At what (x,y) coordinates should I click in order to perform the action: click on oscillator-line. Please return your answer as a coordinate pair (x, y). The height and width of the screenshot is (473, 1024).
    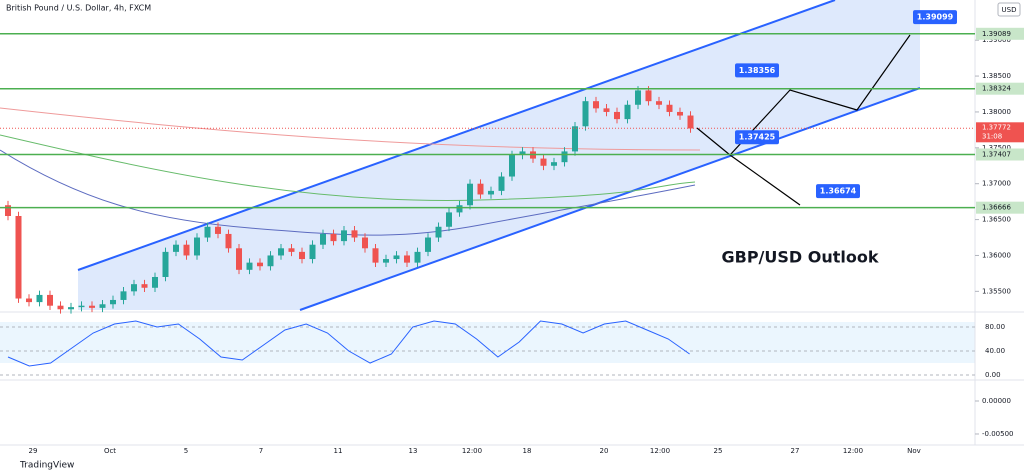
    Looking at the image, I should click on (348, 343).